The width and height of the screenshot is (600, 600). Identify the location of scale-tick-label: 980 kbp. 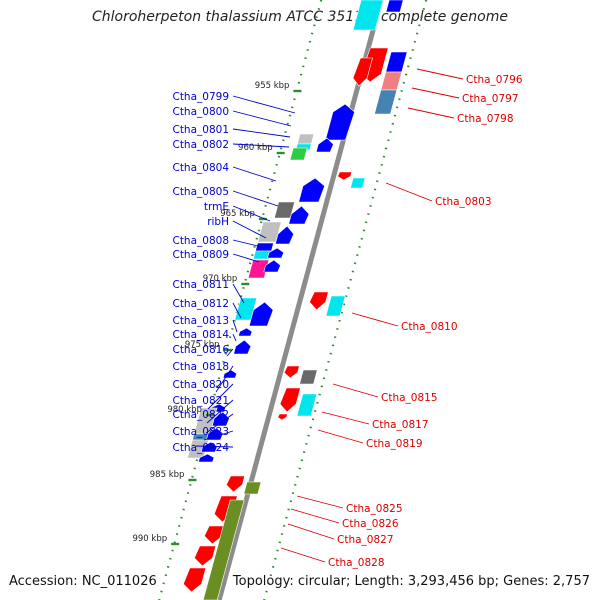
(184, 410).